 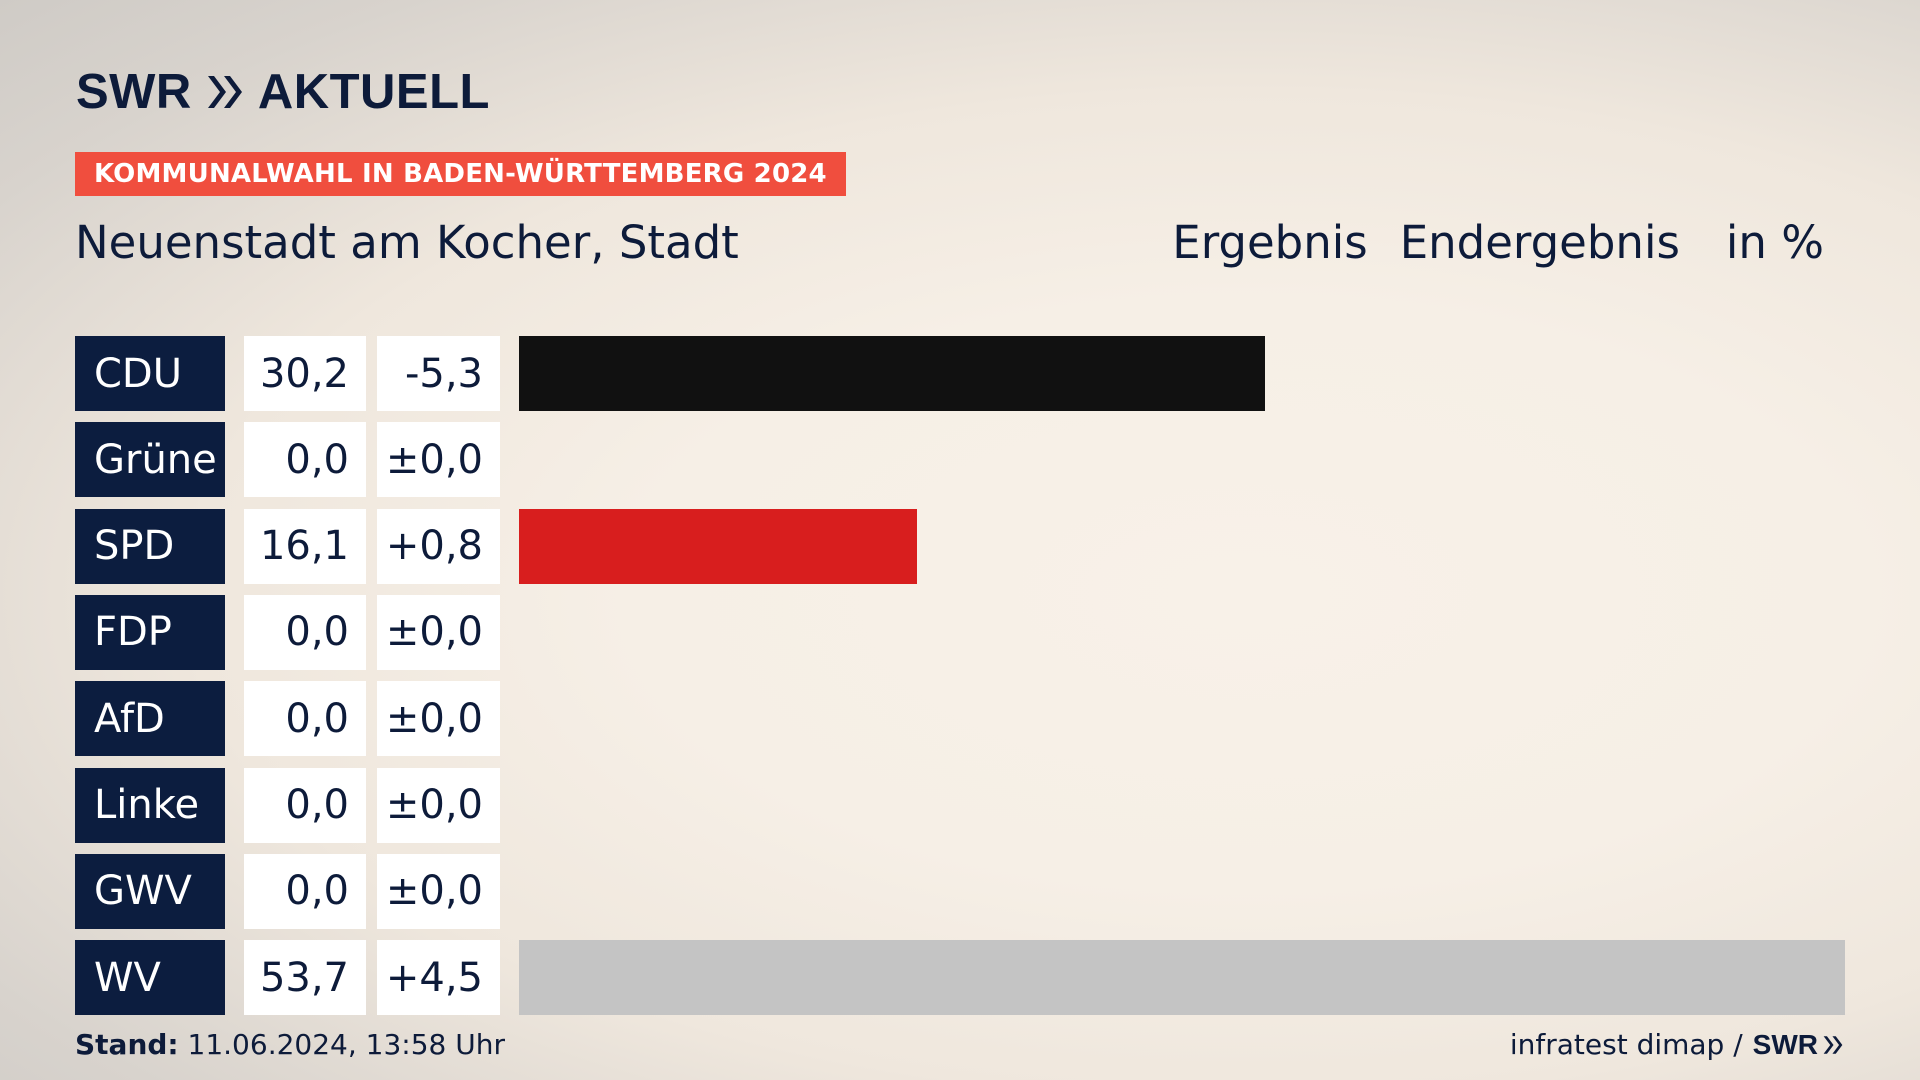 I want to click on party-label: Linke, so click(x=150, y=805).